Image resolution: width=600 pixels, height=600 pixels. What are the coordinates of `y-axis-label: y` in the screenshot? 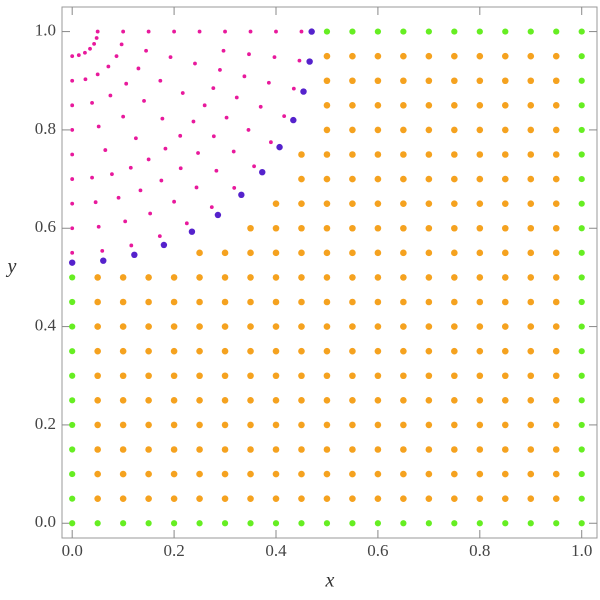 It's located at (11, 267).